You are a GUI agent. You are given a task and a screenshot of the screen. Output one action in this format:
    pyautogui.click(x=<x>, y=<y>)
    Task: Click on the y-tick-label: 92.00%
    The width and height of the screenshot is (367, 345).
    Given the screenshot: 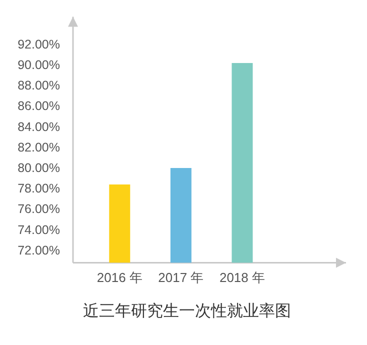 What is the action you would take?
    pyautogui.click(x=39, y=44)
    